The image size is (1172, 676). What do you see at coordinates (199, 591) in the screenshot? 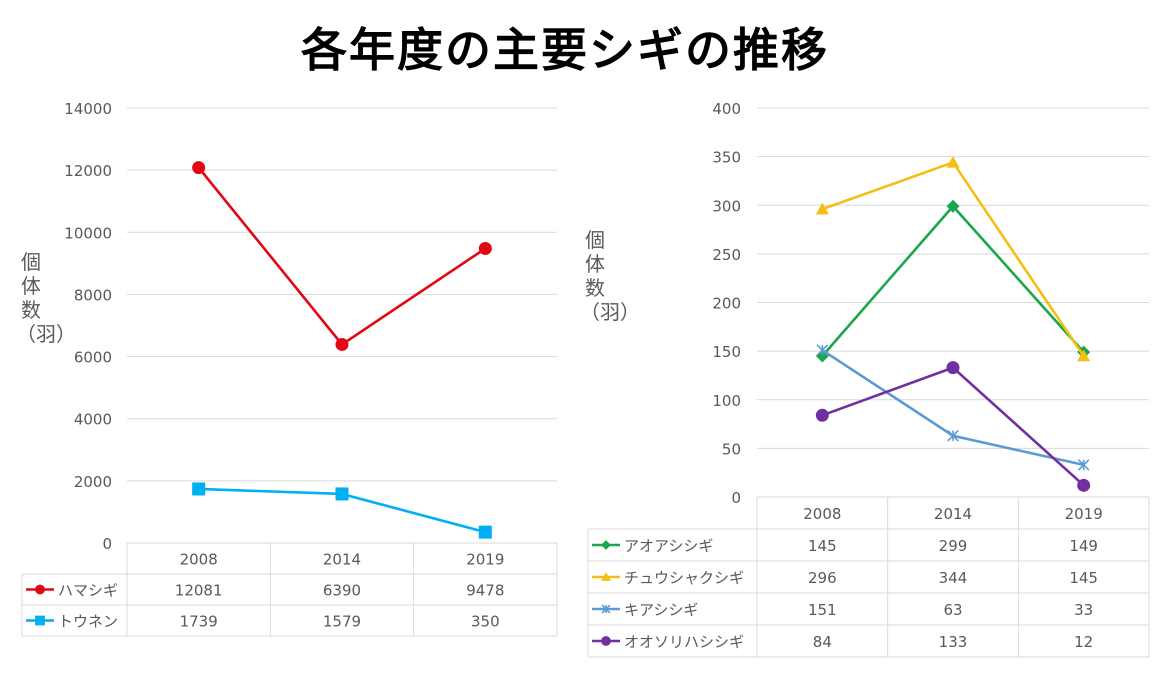
I see `left-chart-table-value: 12081` at bounding box center [199, 591].